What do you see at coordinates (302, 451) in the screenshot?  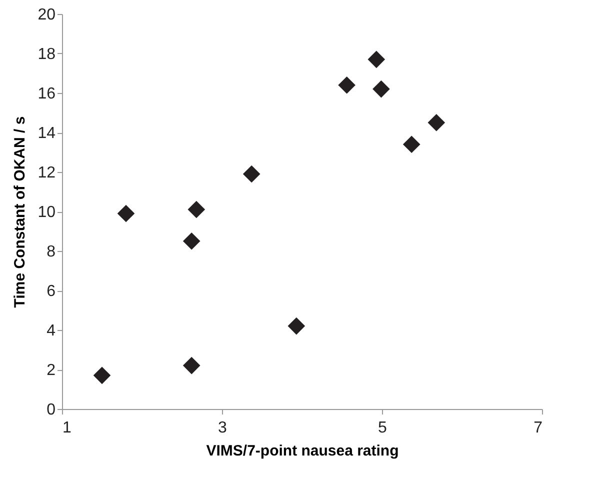 I see `x-axis-title: VIMS/7-point nausea rating` at bounding box center [302, 451].